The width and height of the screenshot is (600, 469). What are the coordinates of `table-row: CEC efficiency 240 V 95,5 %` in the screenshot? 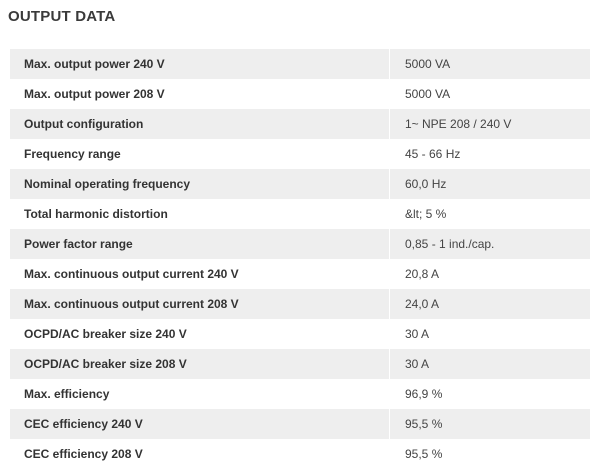 It's located at (300, 424).